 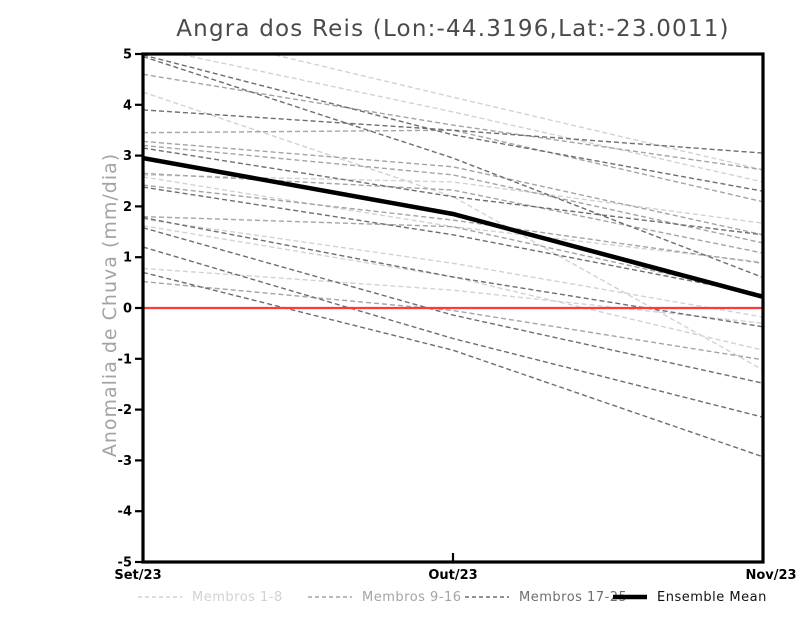 I want to click on y-tick-label: 4, so click(x=127, y=105).